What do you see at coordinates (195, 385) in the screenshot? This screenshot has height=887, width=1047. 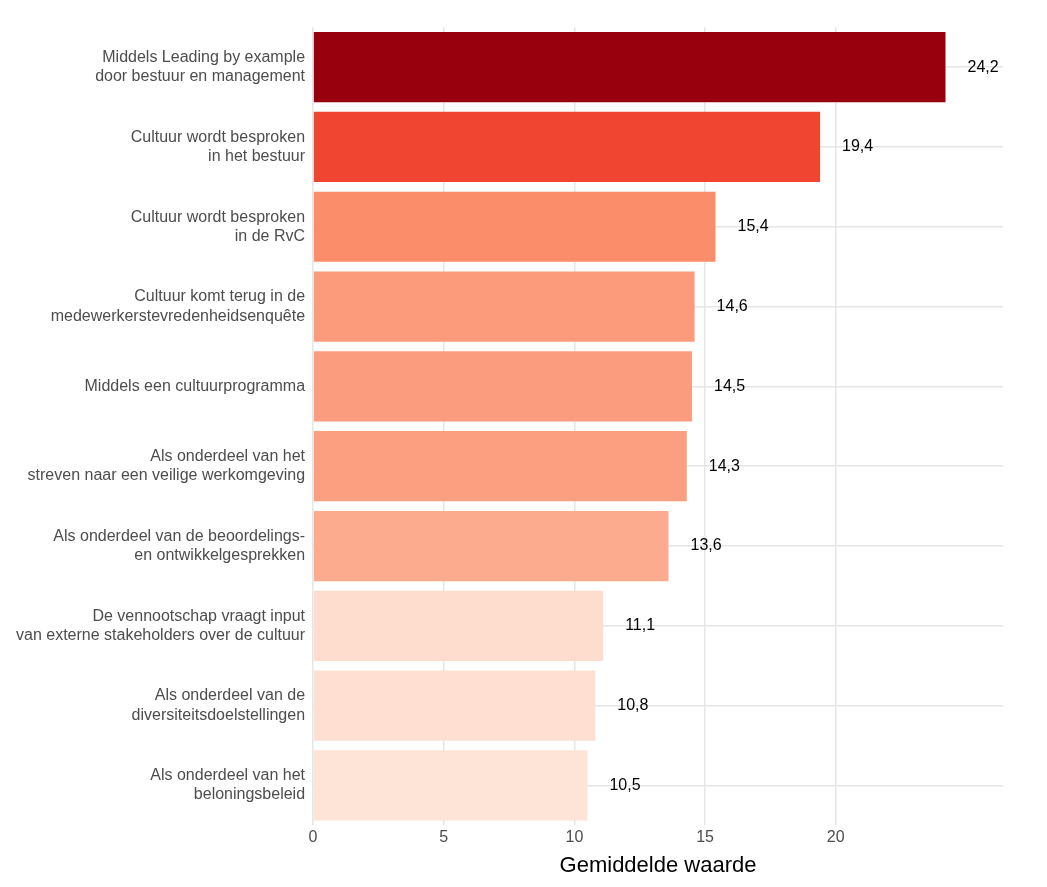 I see `y-tick-label: Middels een cultuurprogramma` at bounding box center [195, 385].